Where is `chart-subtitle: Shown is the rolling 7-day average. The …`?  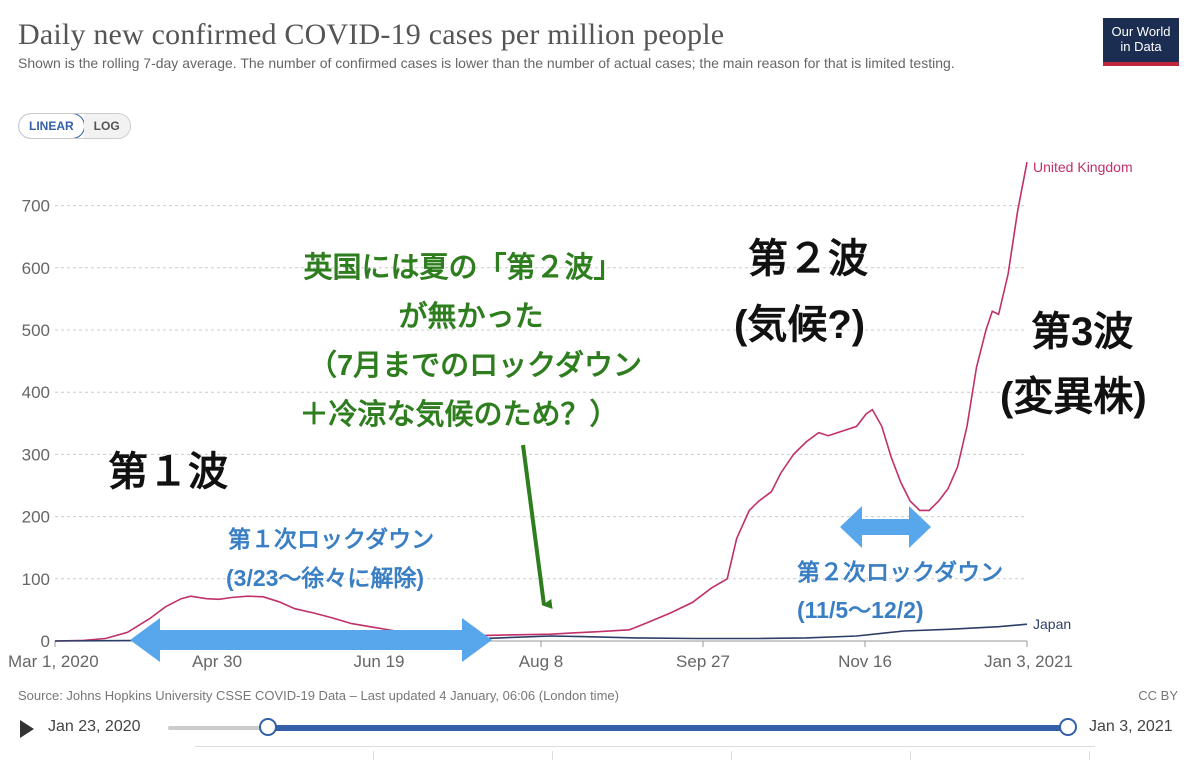
chart-subtitle: Shown is the rolling 7-day average. The … is located at coordinates (486, 63).